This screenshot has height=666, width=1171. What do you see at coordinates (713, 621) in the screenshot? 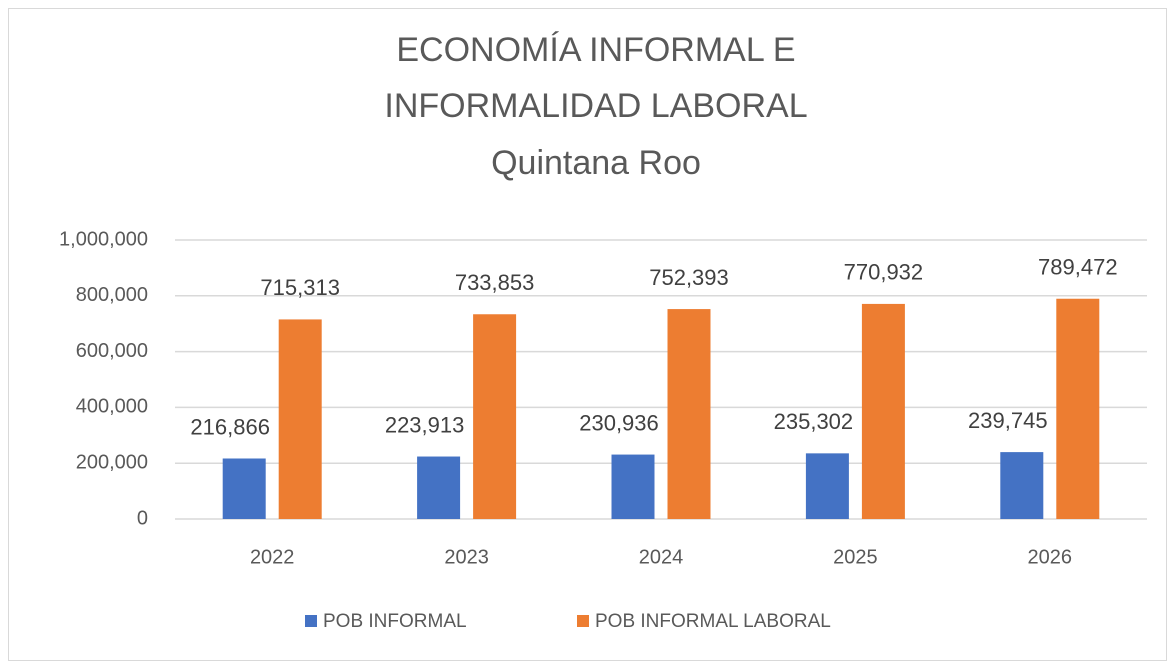
I see `legend-label: POB INFORMAL LABORAL` at bounding box center [713, 621].